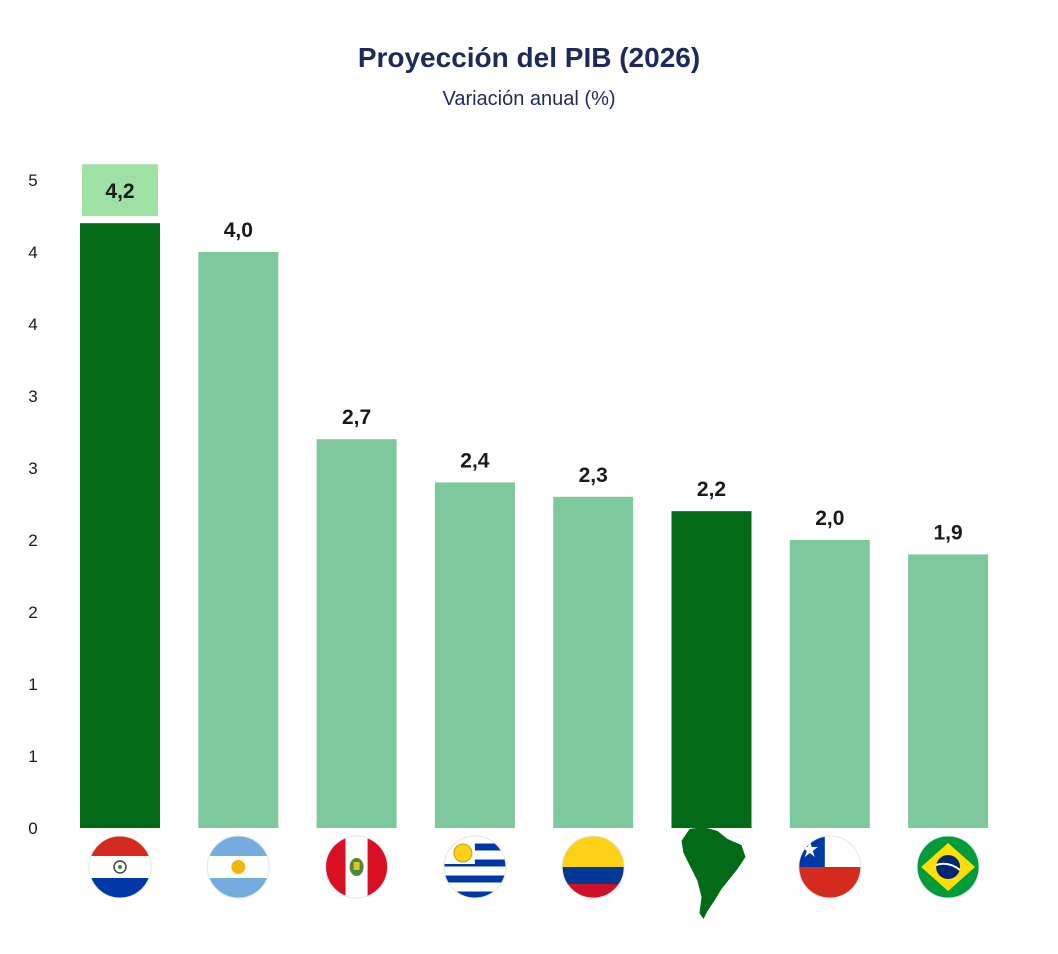  I want to click on peru-flag-icon, so click(357, 867).